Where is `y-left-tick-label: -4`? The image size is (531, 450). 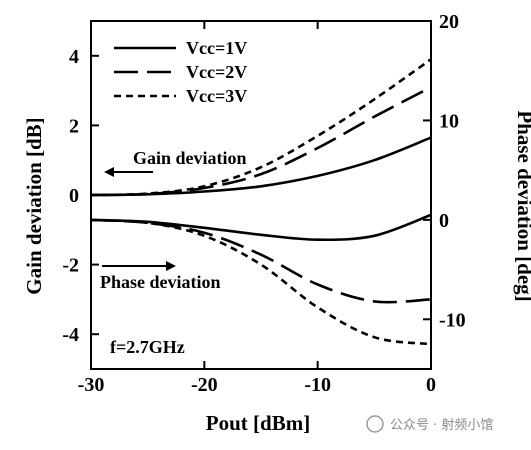 y-left-tick-label: -4 is located at coordinates (70, 335).